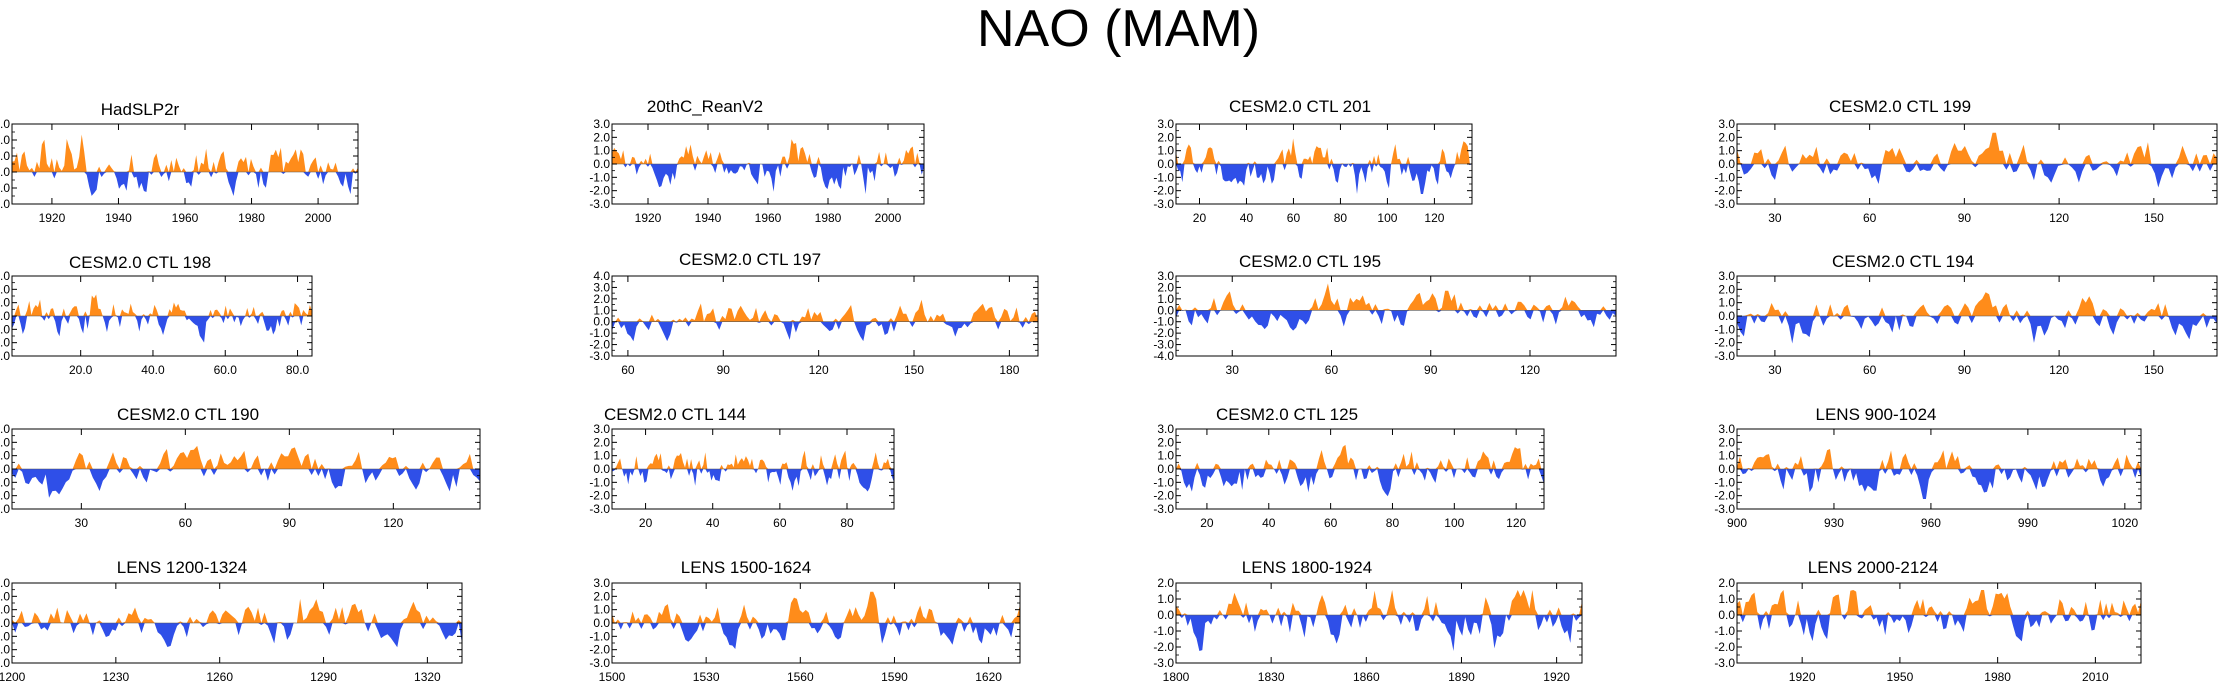 The width and height of the screenshot is (2237, 698). Describe the element at coordinates (750, 259) in the screenshot. I see `panel-title: CESM2.0 CTL 197` at that location.